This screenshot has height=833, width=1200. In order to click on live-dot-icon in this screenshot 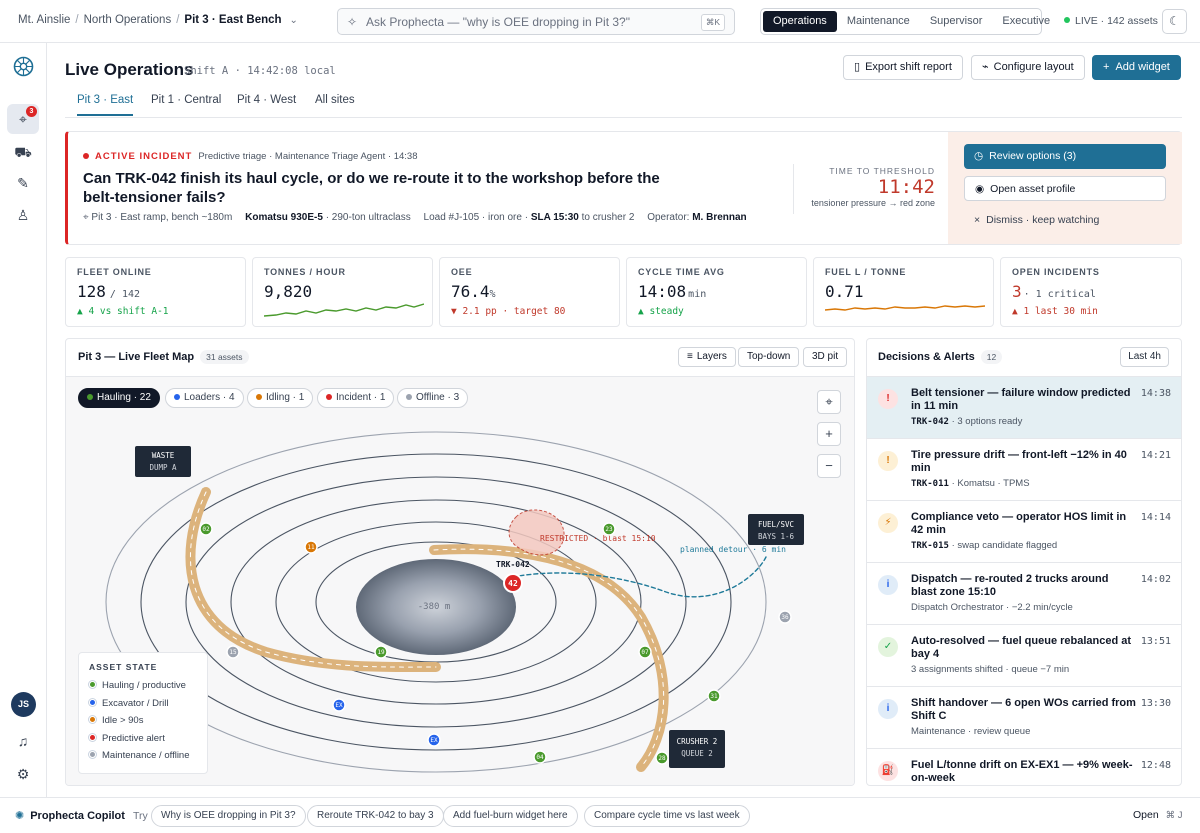, I will do `click(1067, 20)`.